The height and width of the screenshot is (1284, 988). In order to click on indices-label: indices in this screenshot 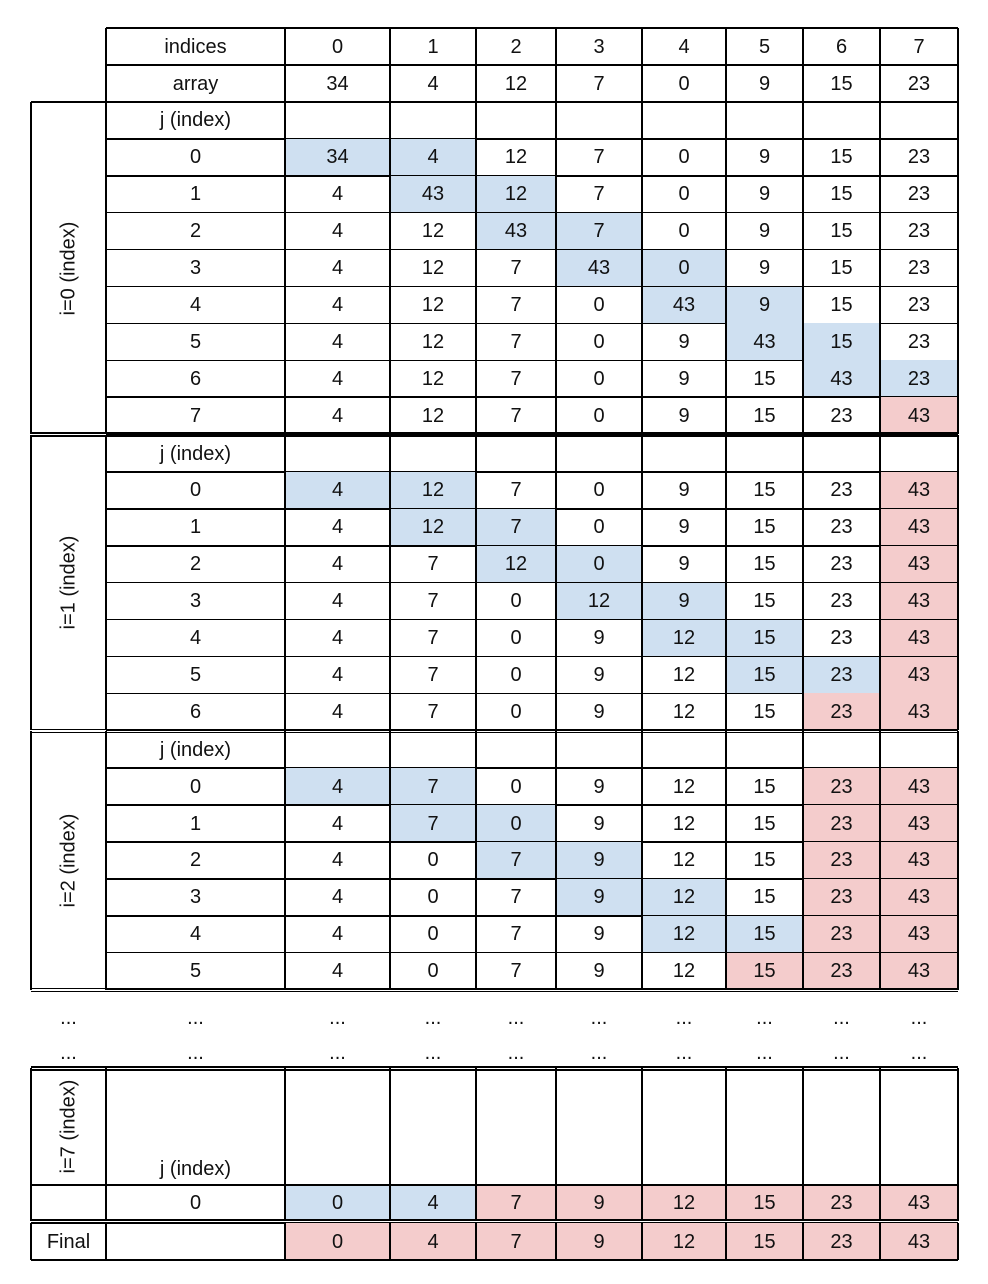, I will do `click(195, 46)`.